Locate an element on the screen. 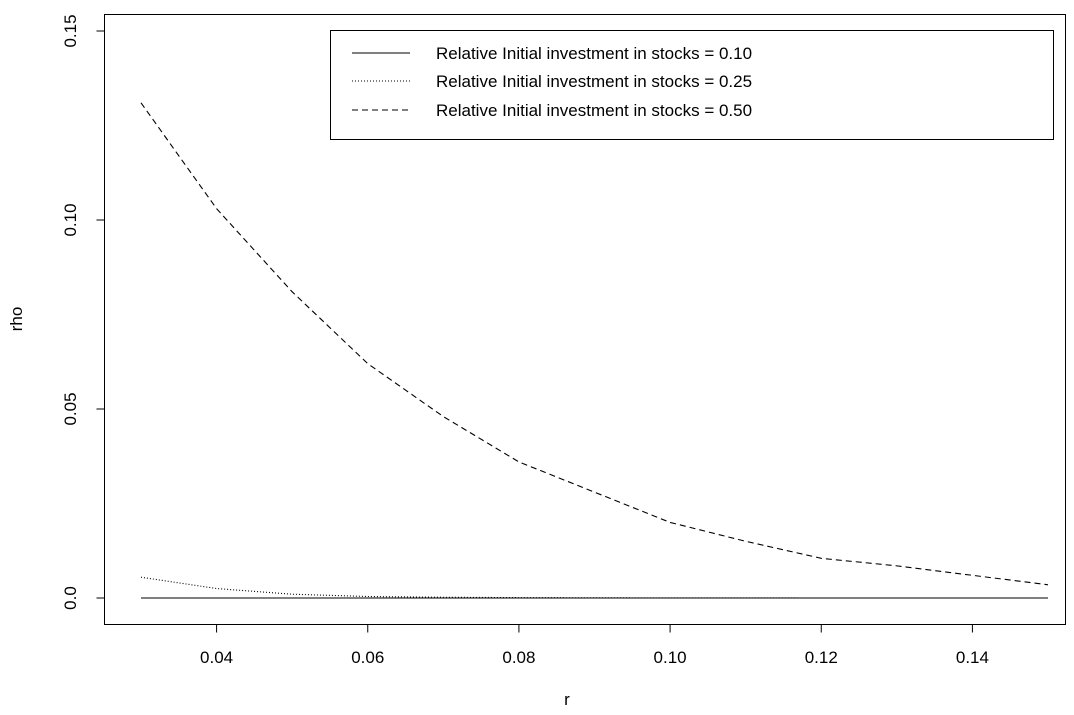  x-axis-title: r is located at coordinates (567, 699).